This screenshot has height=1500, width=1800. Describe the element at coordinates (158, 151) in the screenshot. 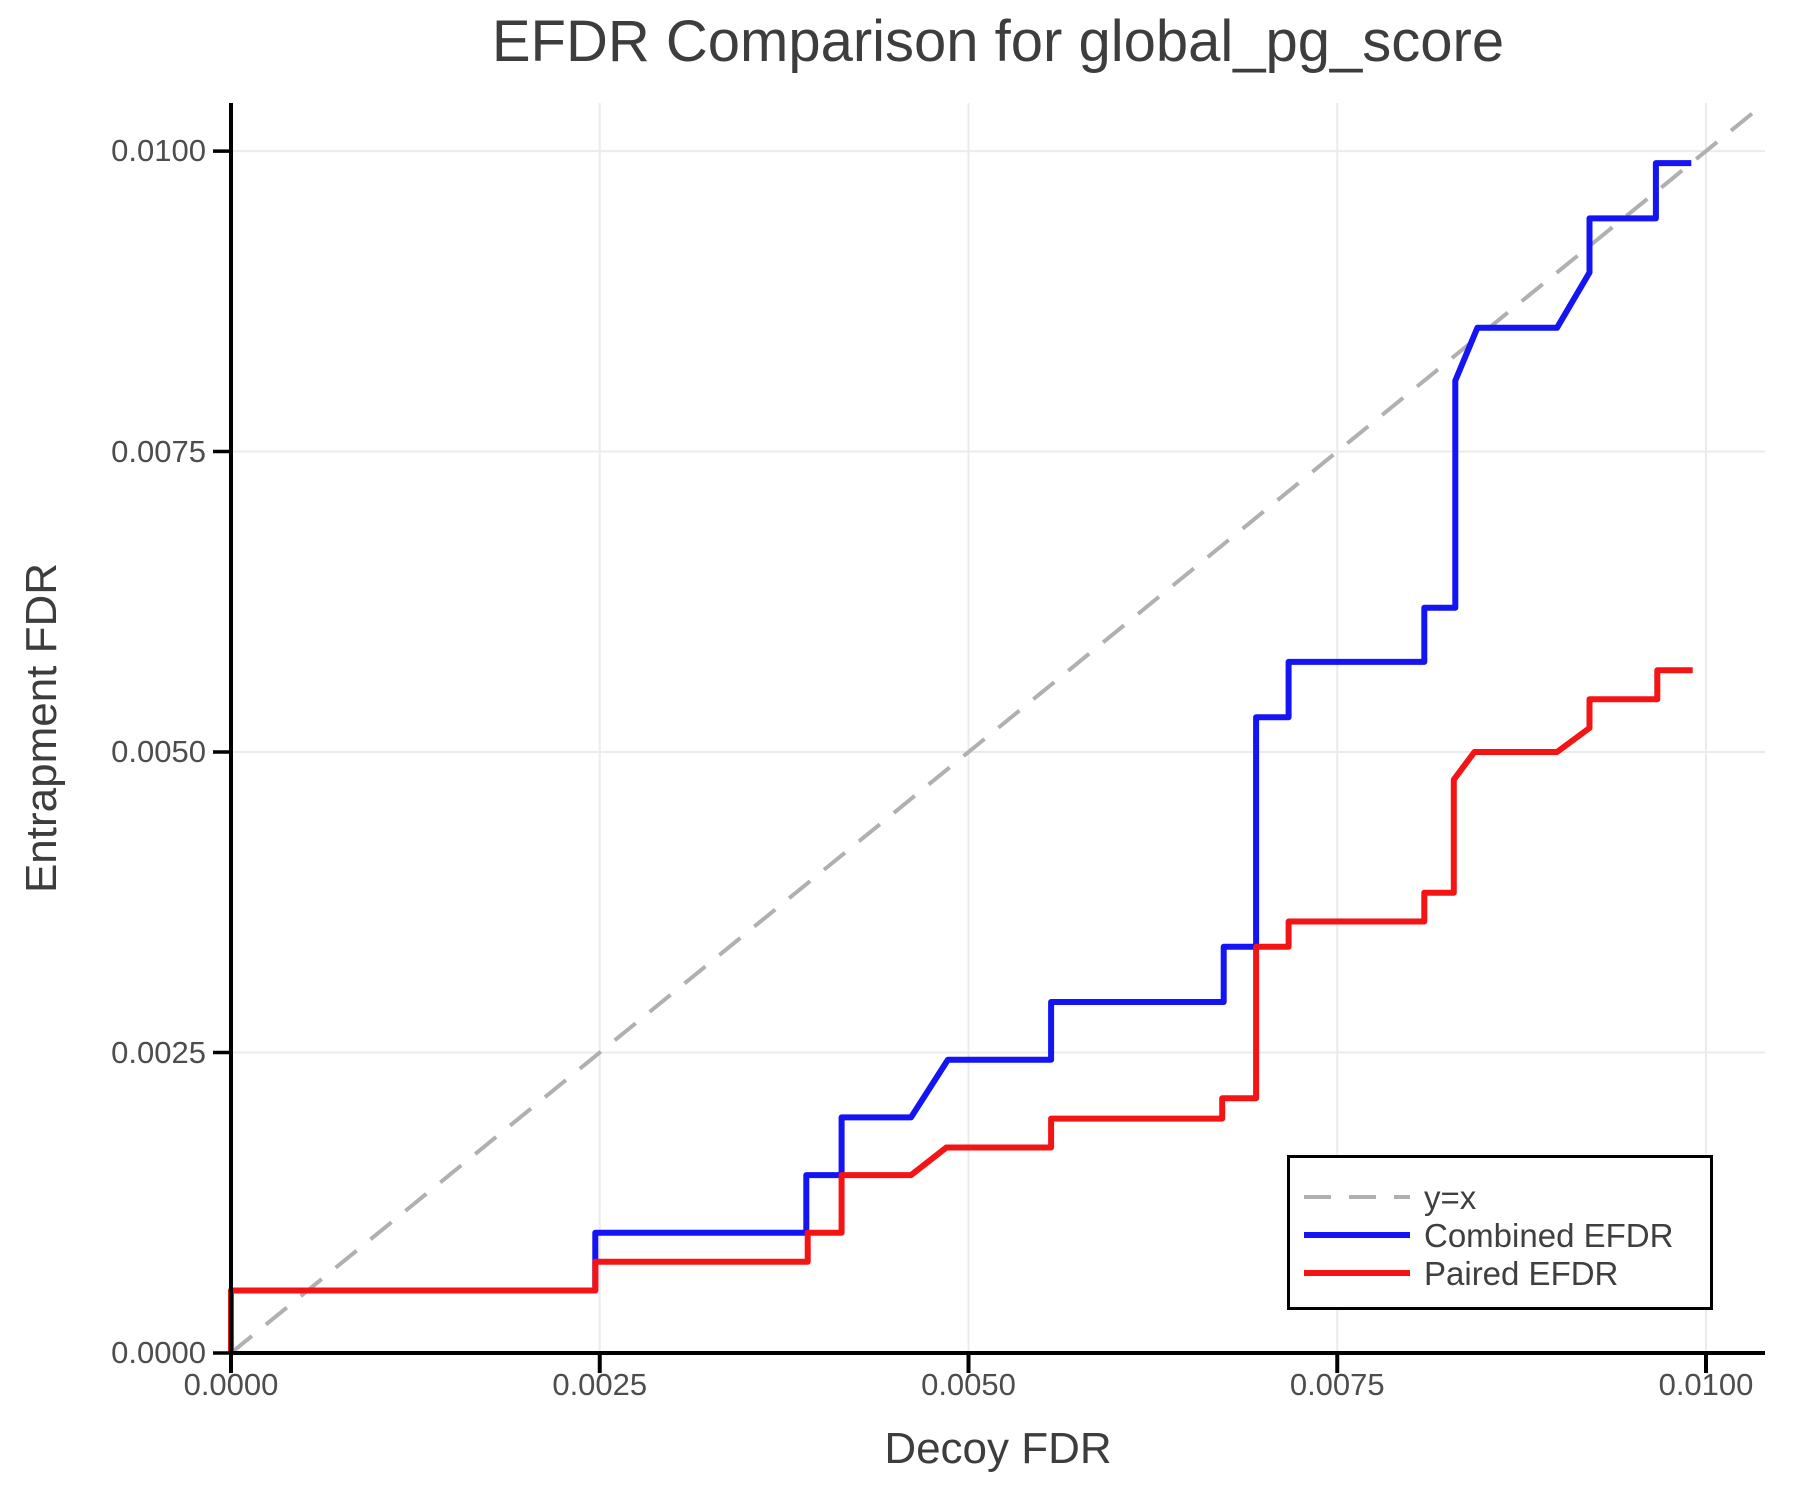

I see `y-tick-label: 0.0100` at that location.